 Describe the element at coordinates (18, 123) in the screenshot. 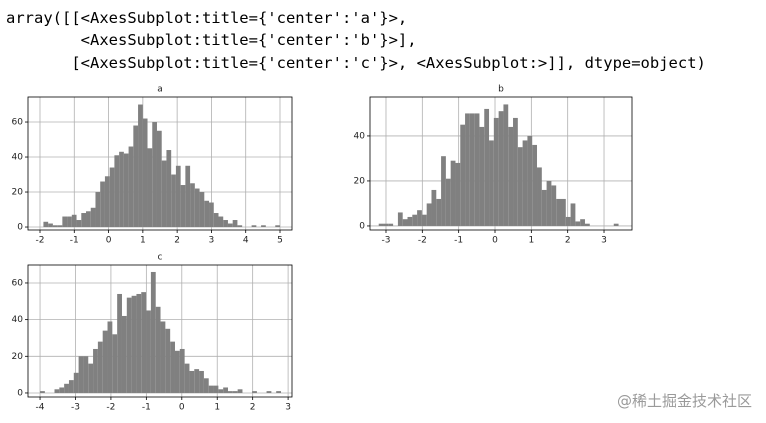

I see `y-tick-label: 60` at that location.